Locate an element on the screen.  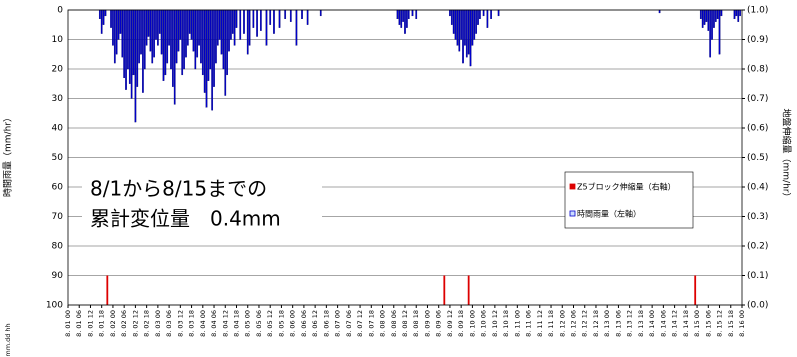
x-tick-label: 8. 13 18 is located at coordinates (641, 323).